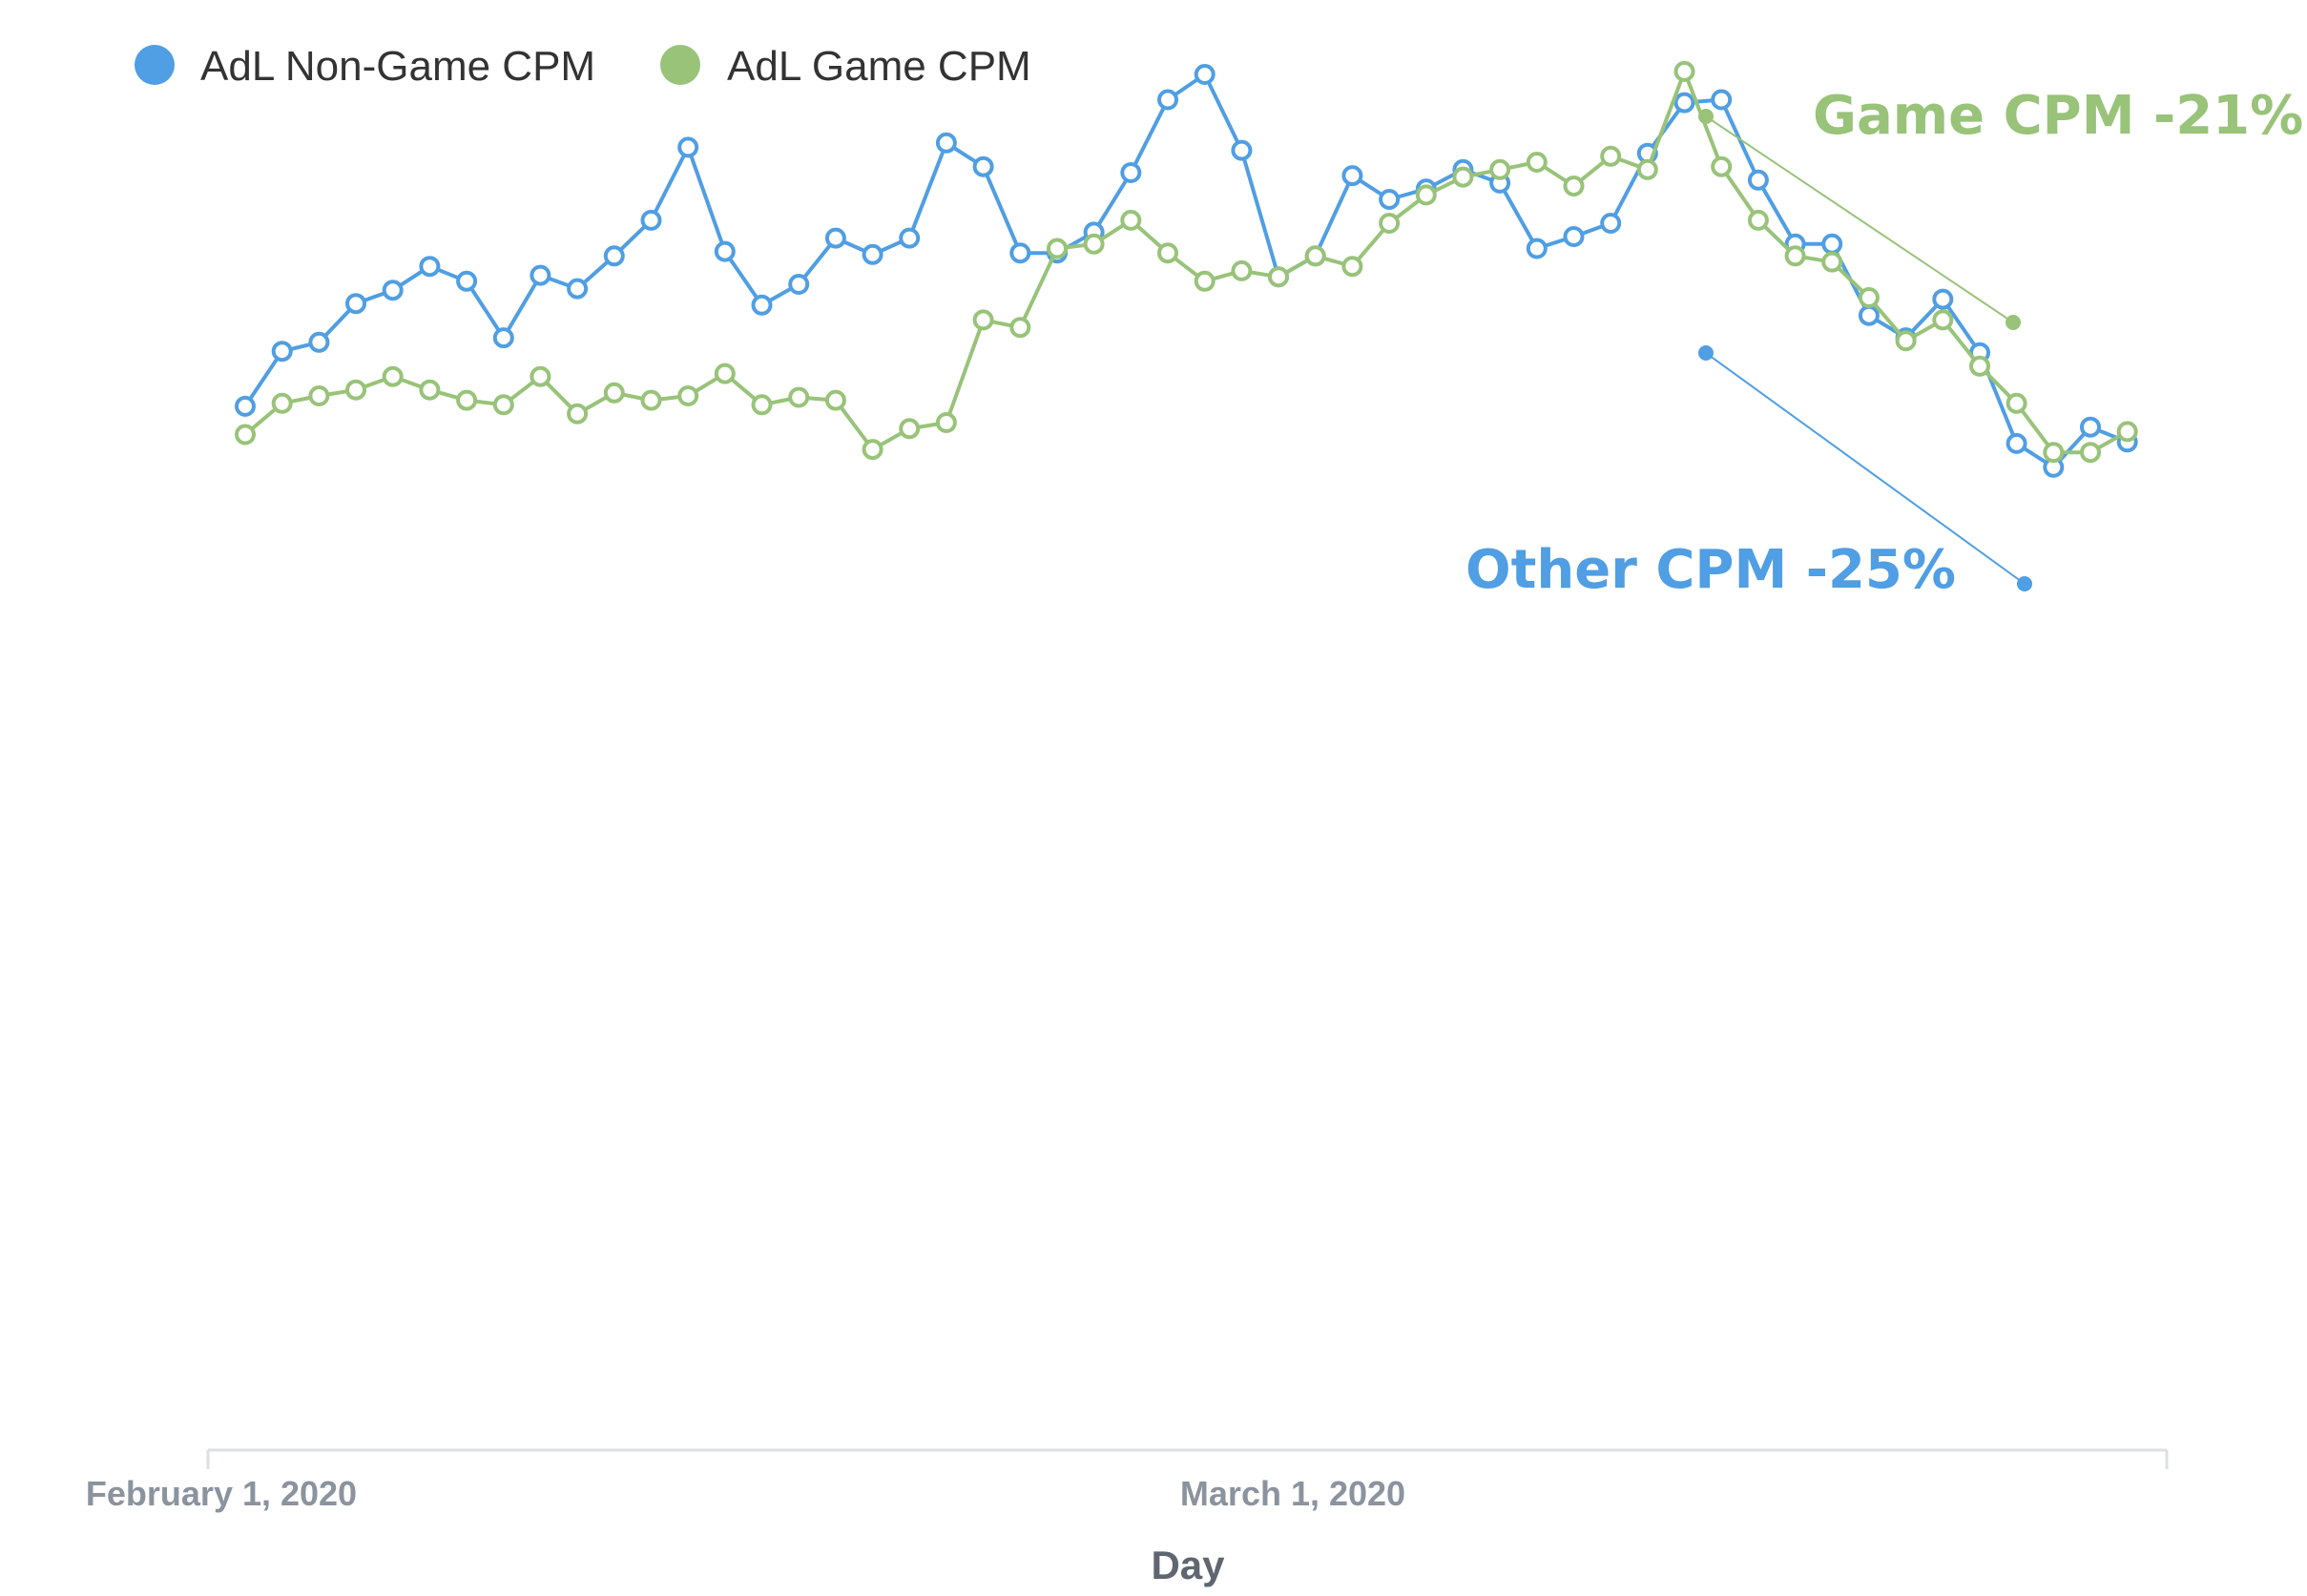  What do you see at coordinates (1859, 219) in the screenshot?
I see `annotation-game-trend-line` at bounding box center [1859, 219].